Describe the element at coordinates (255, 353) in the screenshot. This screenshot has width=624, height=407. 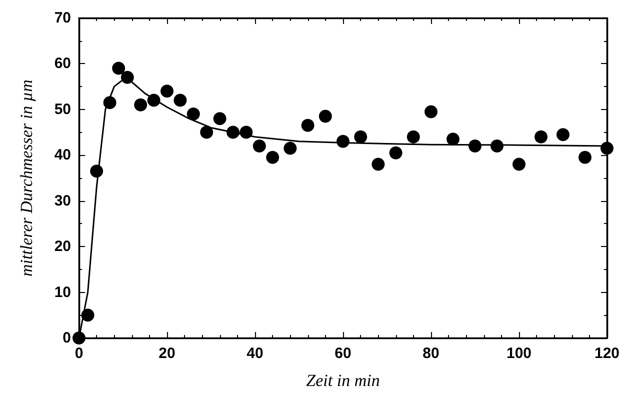
I see `x-tick-label: 40` at that location.